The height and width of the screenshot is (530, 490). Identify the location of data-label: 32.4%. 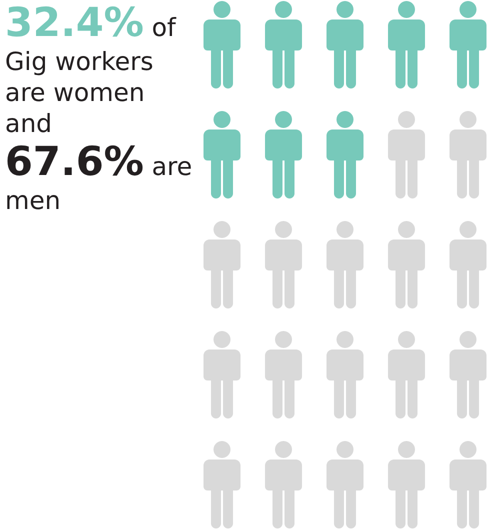
(74, 23).